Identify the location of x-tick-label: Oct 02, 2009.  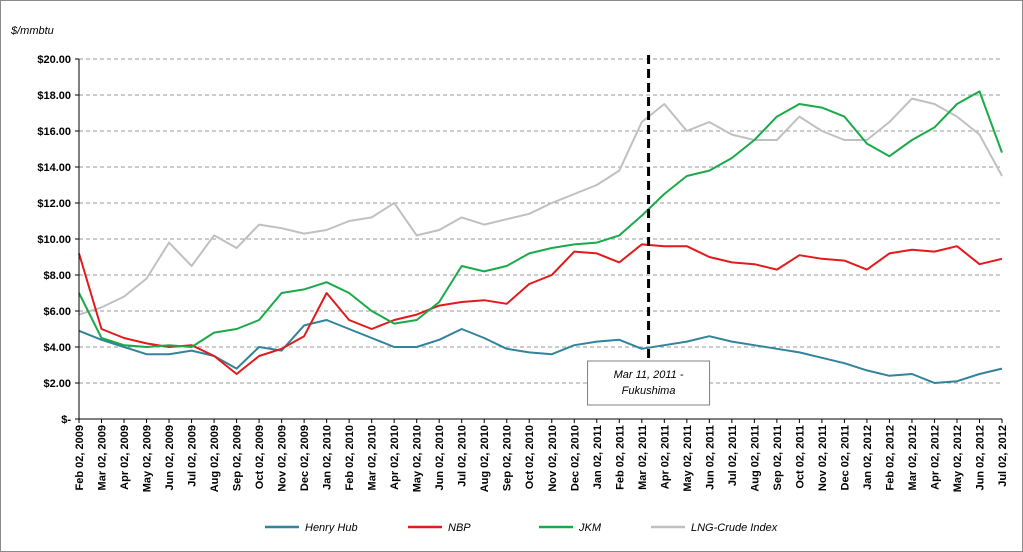
(260, 457).